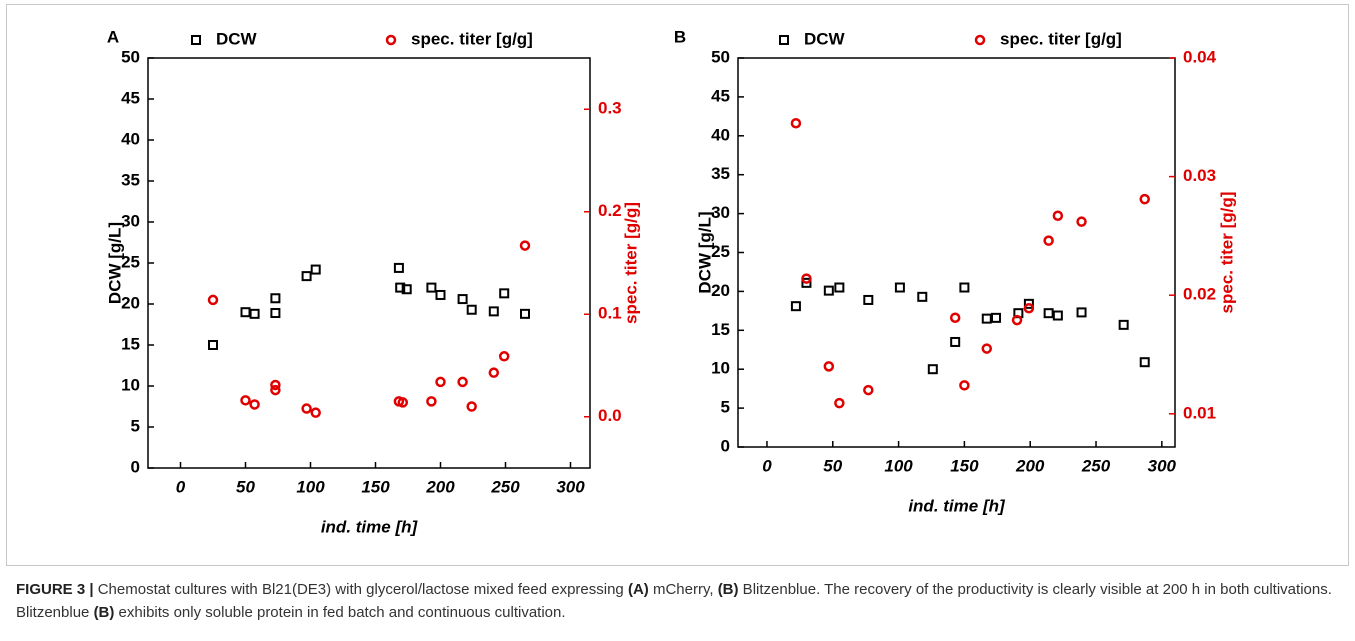  I want to click on y2-tick-label: 0.04, so click(1200, 56).